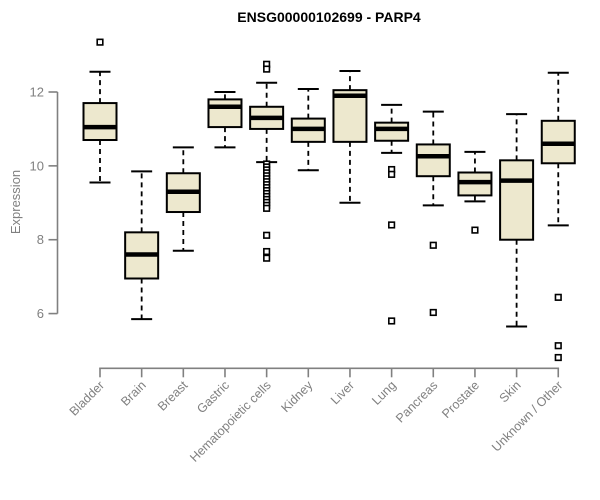 Image resolution: width=600 pixels, height=500 pixels. I want to click on x-category-label-unknown-other: Unknown / Other, so click(527, 416).